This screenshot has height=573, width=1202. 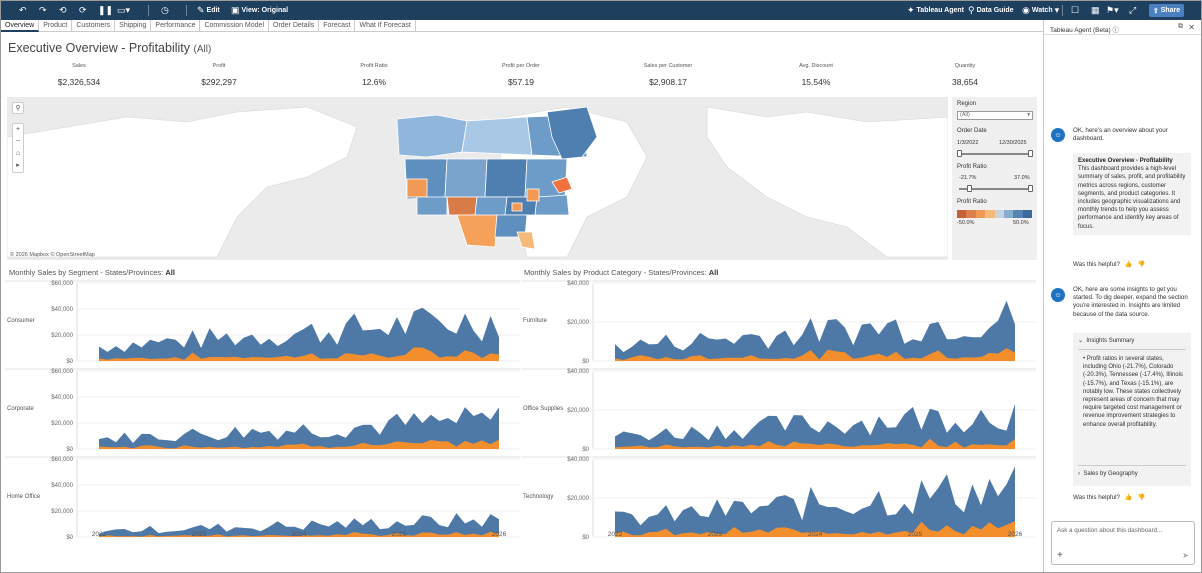 I want to click on tab-what-if-forecast: What If Forecast, so click(x=385, y=25).